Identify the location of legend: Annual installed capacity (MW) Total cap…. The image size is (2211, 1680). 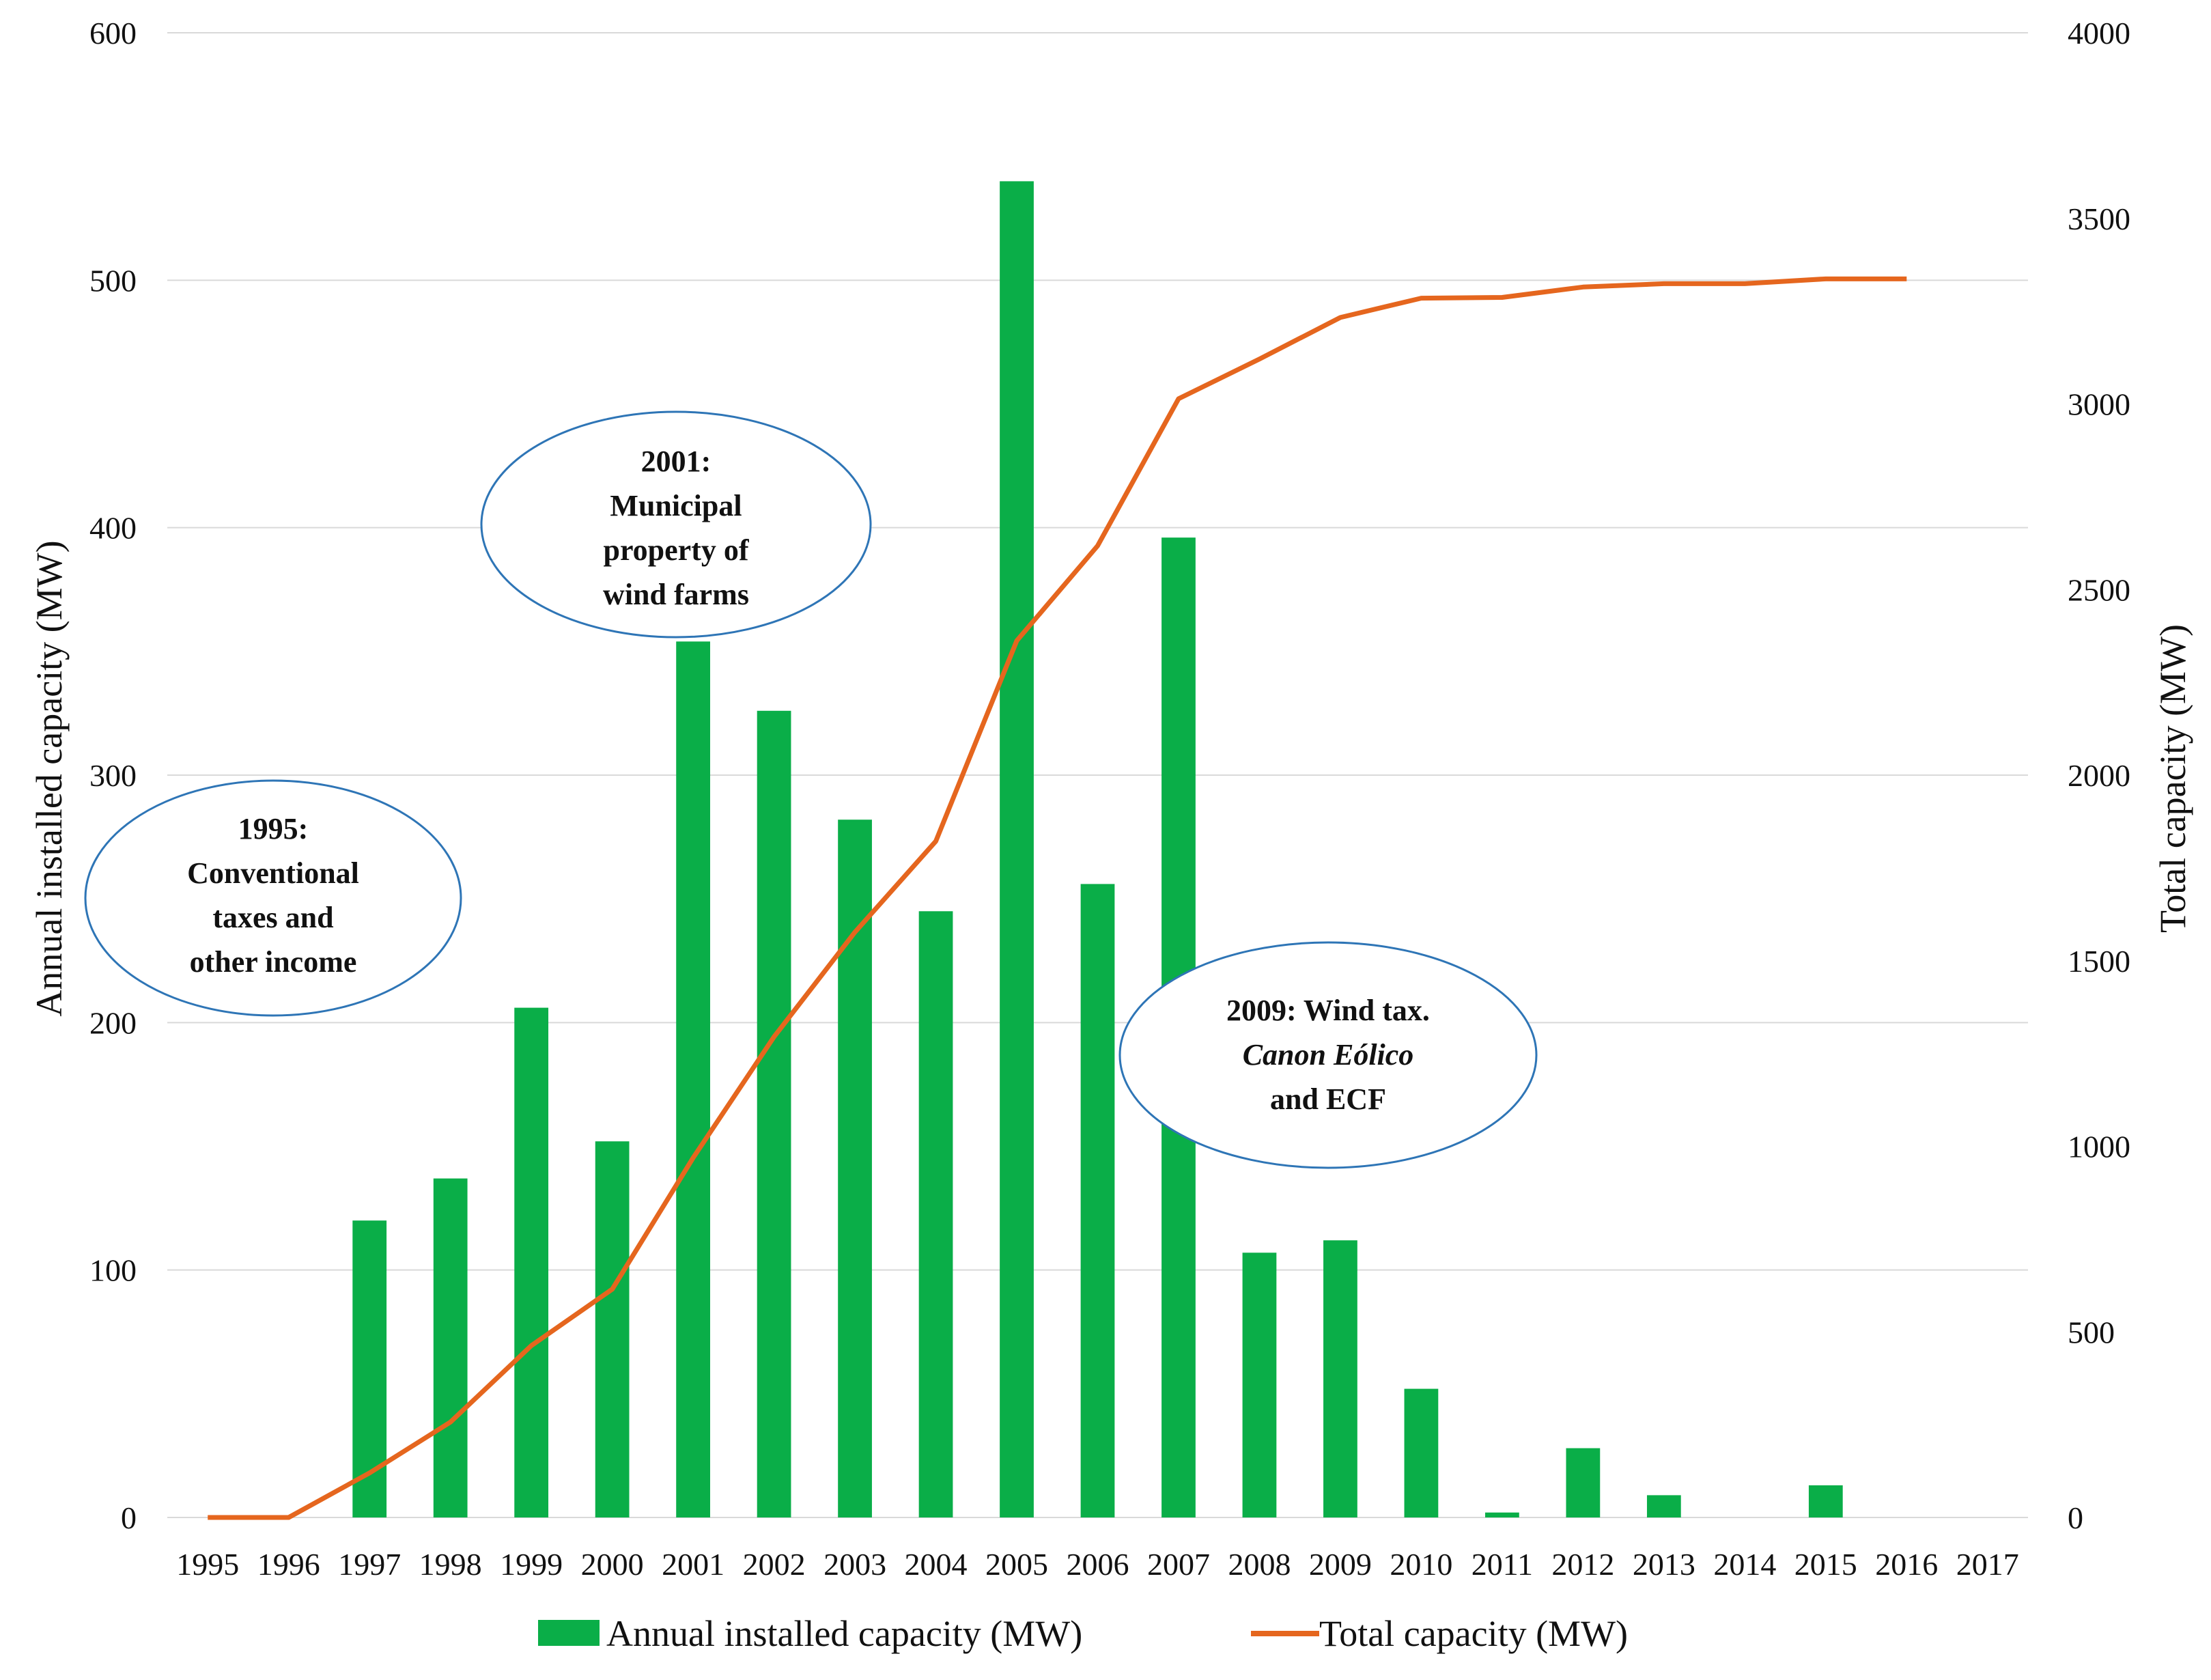
(1083, 1633).